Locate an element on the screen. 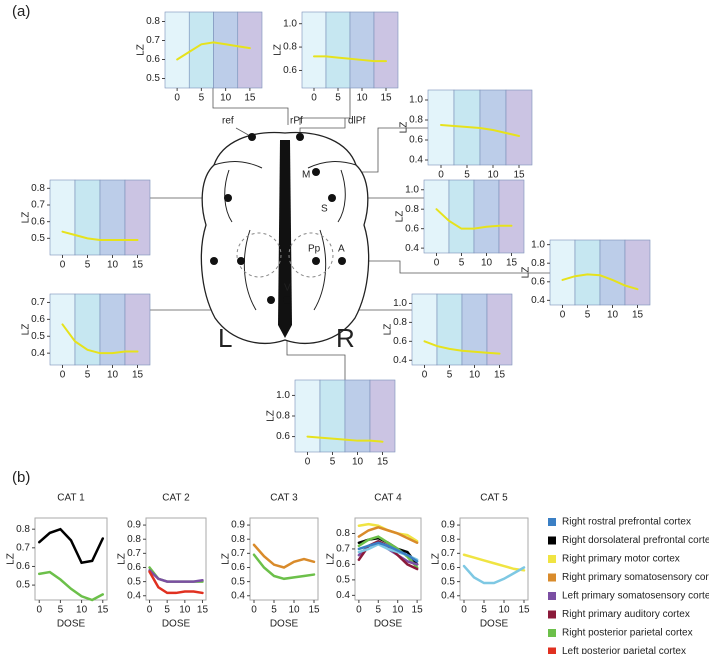  legend-label: Right primary motor cortex is located at coordinates (621, 559).